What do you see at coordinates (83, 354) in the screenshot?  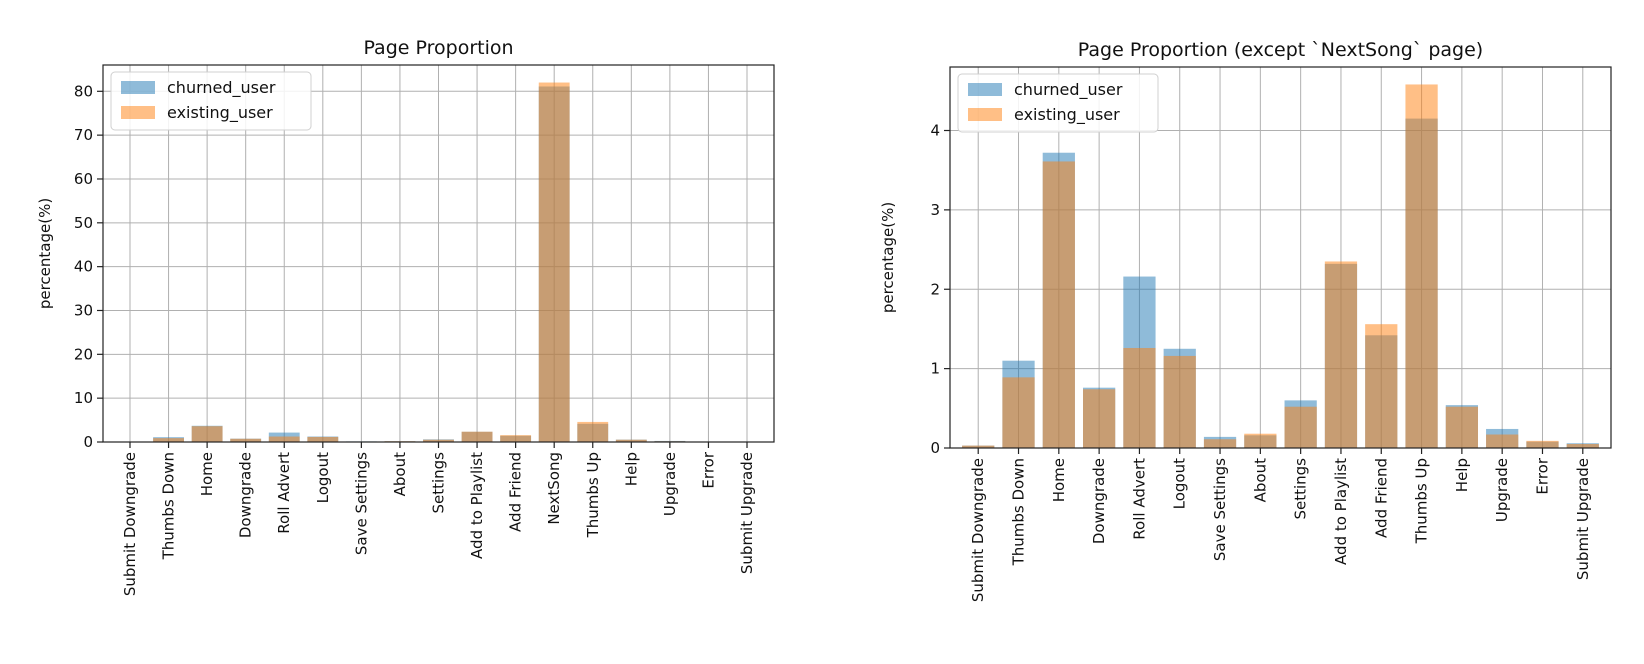 I see `y-tick-label: 20` at bounding box center [83, 354].